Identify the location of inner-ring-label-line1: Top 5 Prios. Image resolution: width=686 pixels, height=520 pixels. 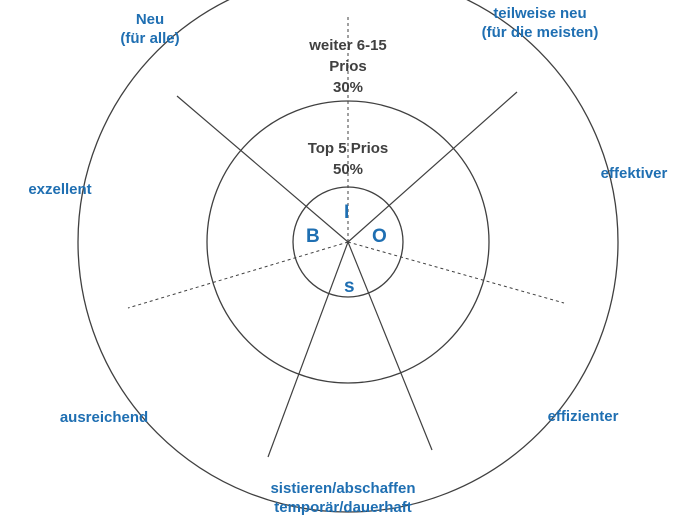
(348, 148).